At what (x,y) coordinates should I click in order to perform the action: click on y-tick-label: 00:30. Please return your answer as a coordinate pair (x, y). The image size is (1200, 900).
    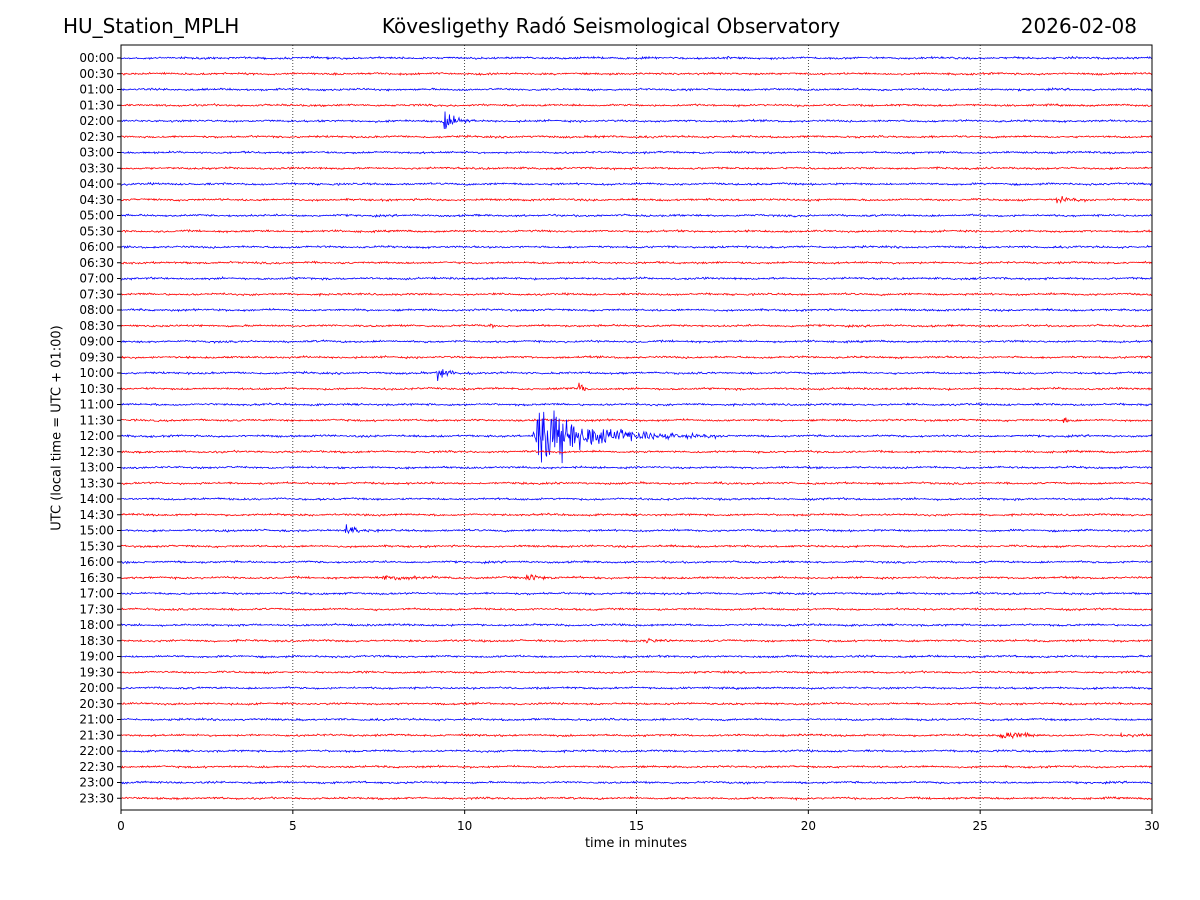
    Looking at the image, I should click on (96, 74).